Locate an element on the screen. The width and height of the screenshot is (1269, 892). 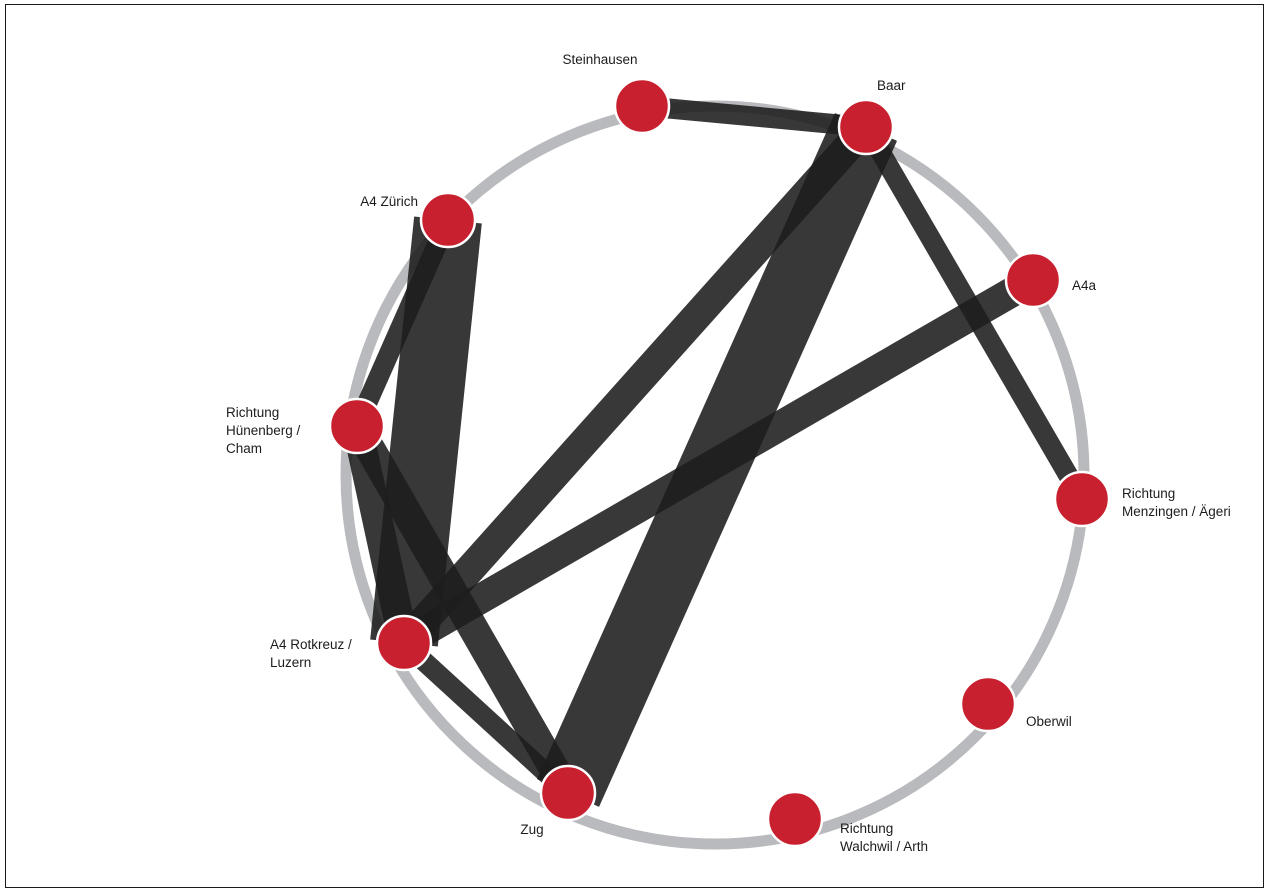
node-label-line: Oberwil is located at coordinates (1049, 721).